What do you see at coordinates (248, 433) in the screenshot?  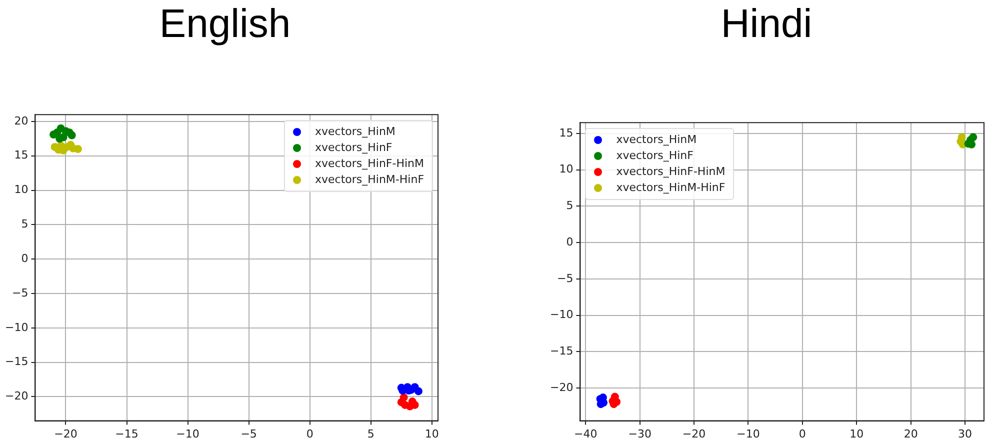 I see `x-tick-label: −5` at bounding box center [248, 433].